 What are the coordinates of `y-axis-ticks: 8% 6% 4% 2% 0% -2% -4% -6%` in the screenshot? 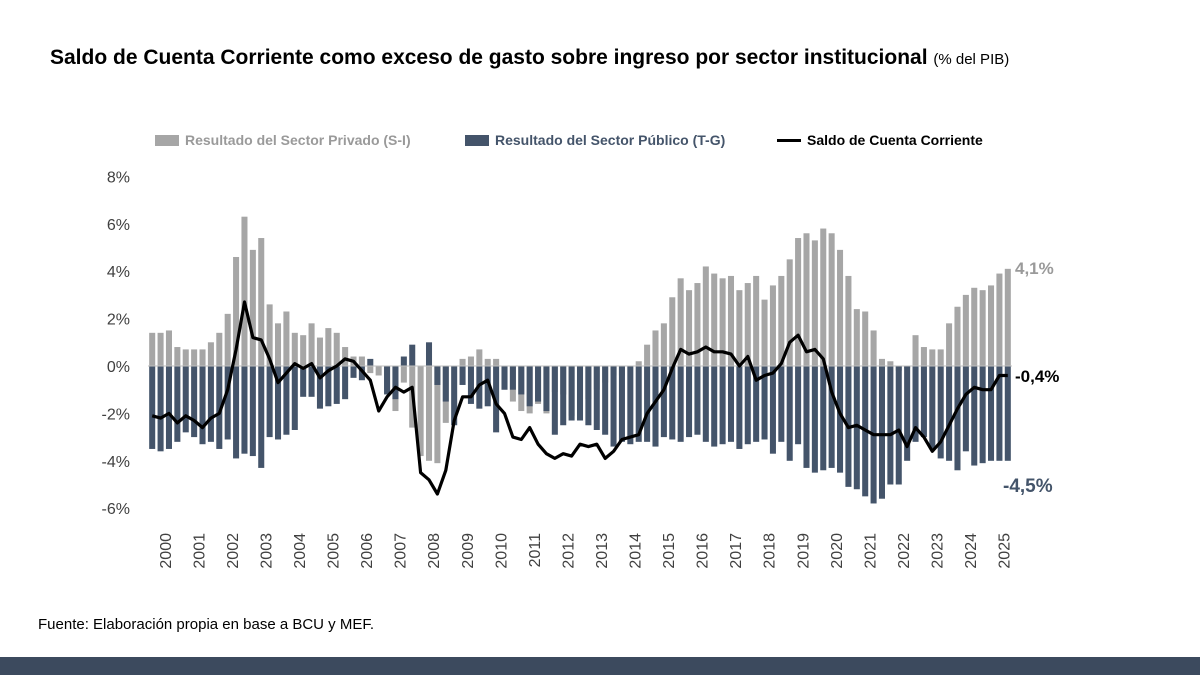 It's located at (116, 343).